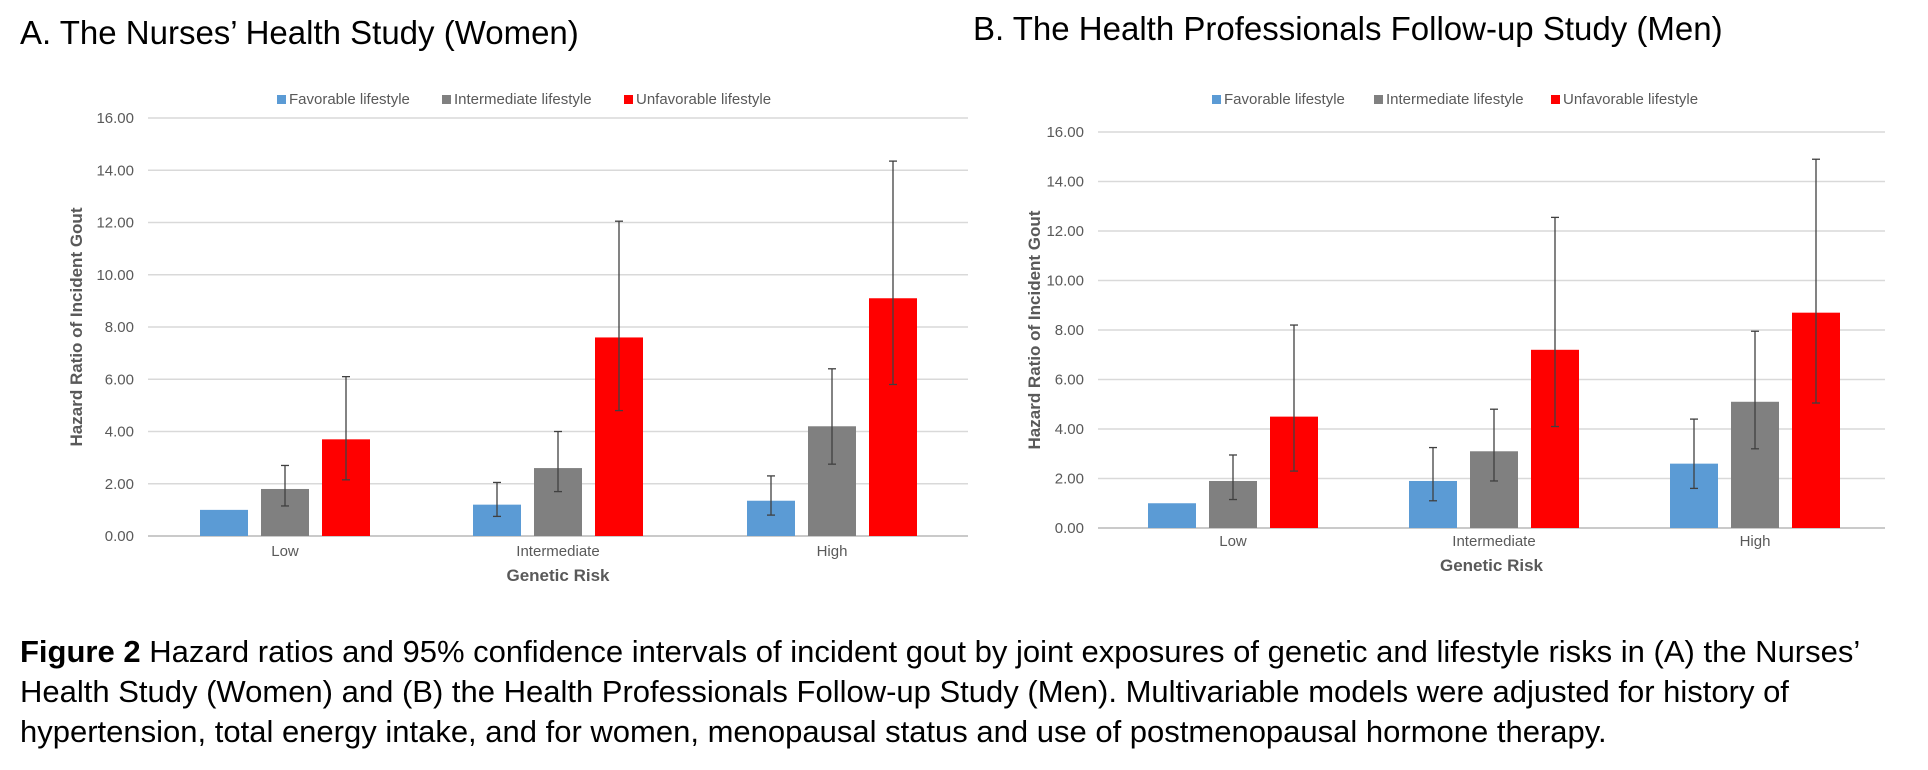  Describe the element at coordinates (1493, 541) in the screenshot. I see `chart-b-category-label: Intermediate` at that location.